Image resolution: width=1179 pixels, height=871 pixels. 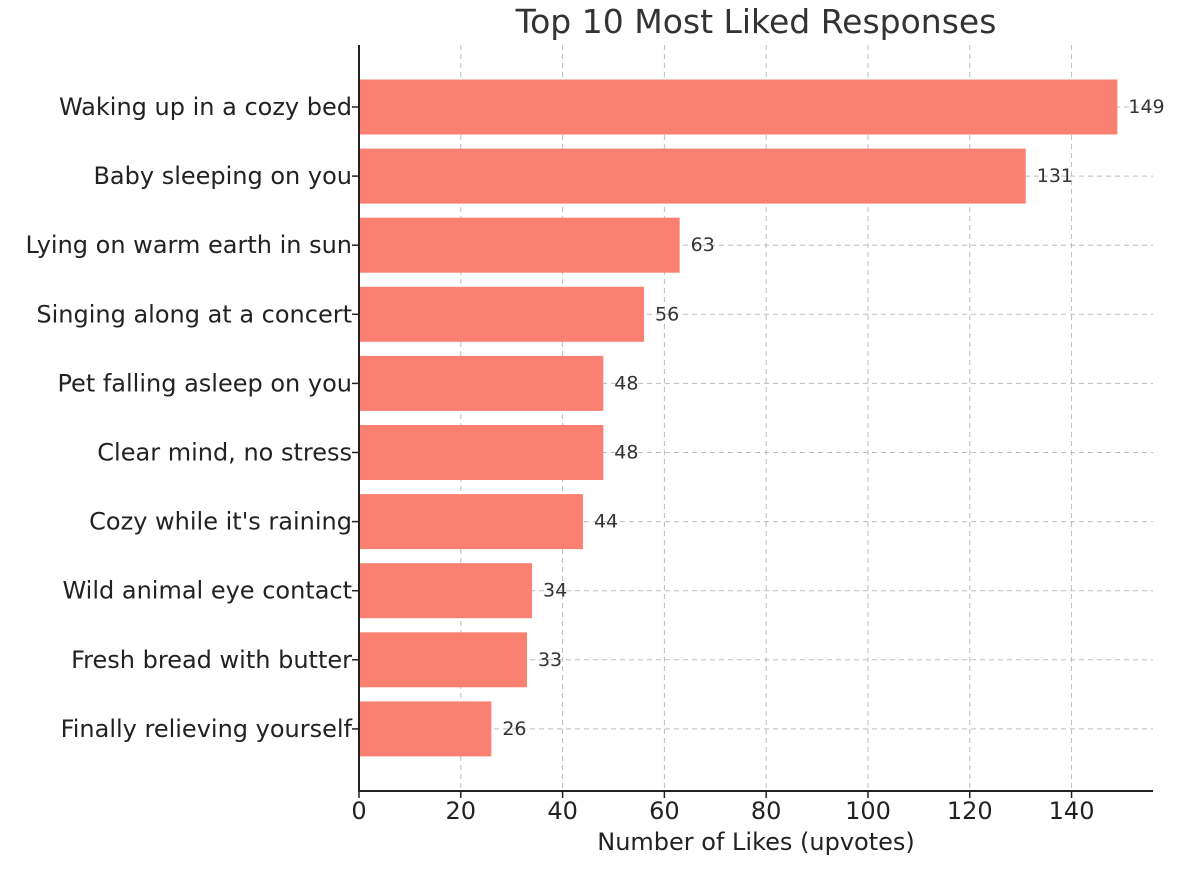 I want to click on bar-value-label: 26, so click(x=514, y=729).